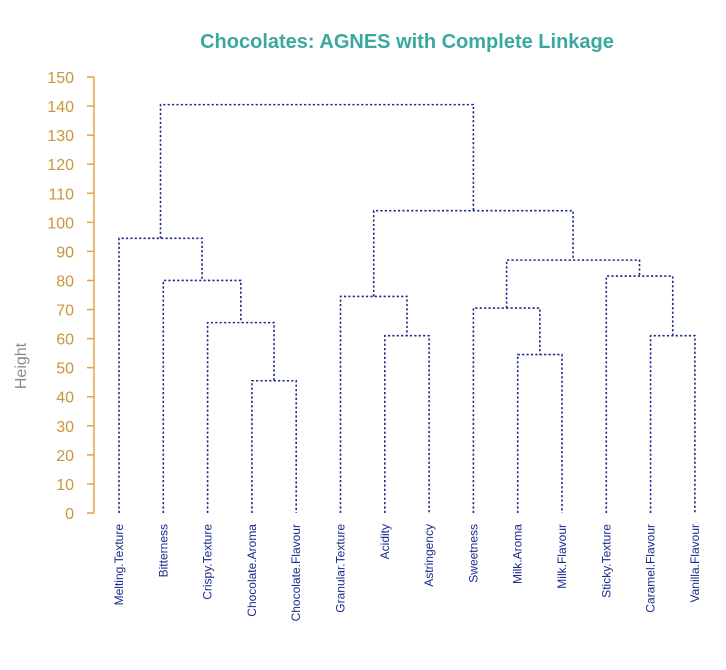 This screenshot has height=670, width=726. Describe the element at coordinates (60, 78) in the screenshot. I see `y-tick-label: 150` at that location.